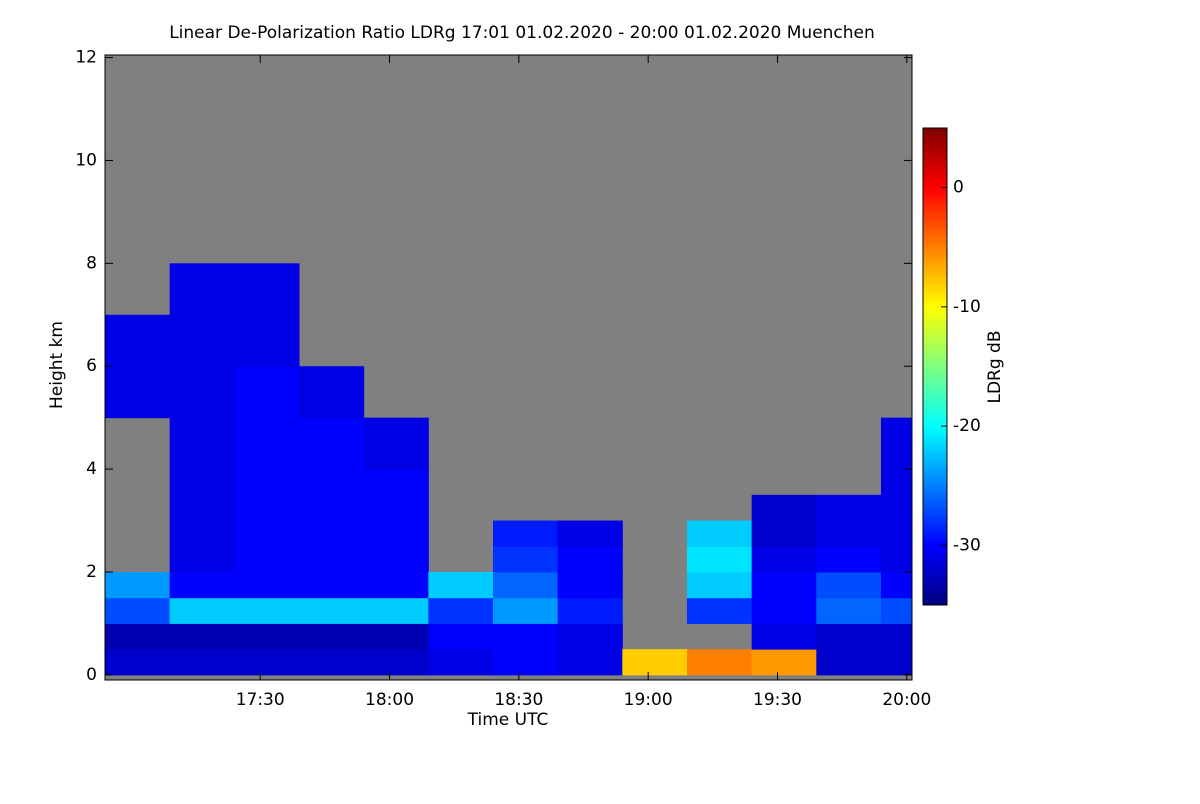  What do you see at coordinates (57, 365) in the screenshot?
I see `y-axis-label: Height km` at bounding box center [57, 365].